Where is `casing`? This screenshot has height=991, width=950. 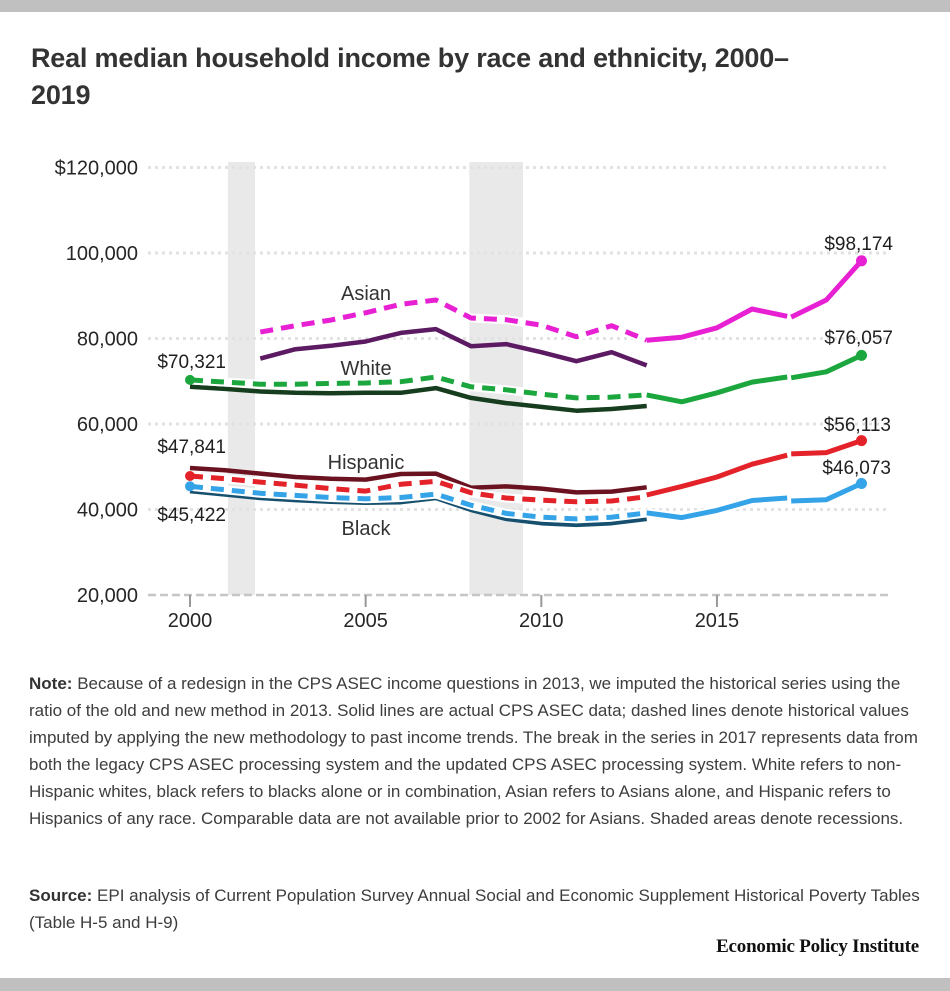 casing is located at coordinates (418, 387).